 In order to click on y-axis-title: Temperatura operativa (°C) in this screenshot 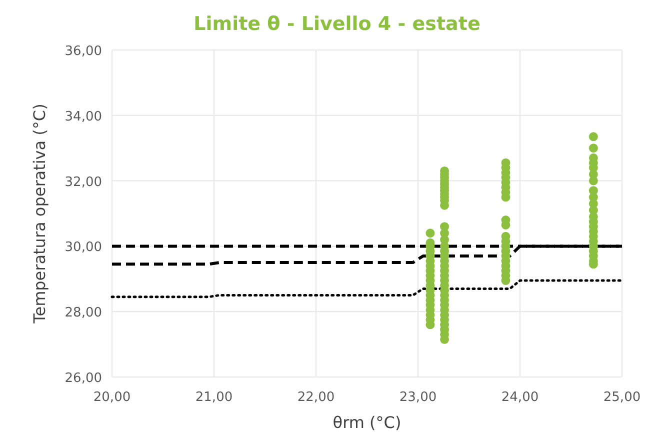, I will do `click(39, 214)`.